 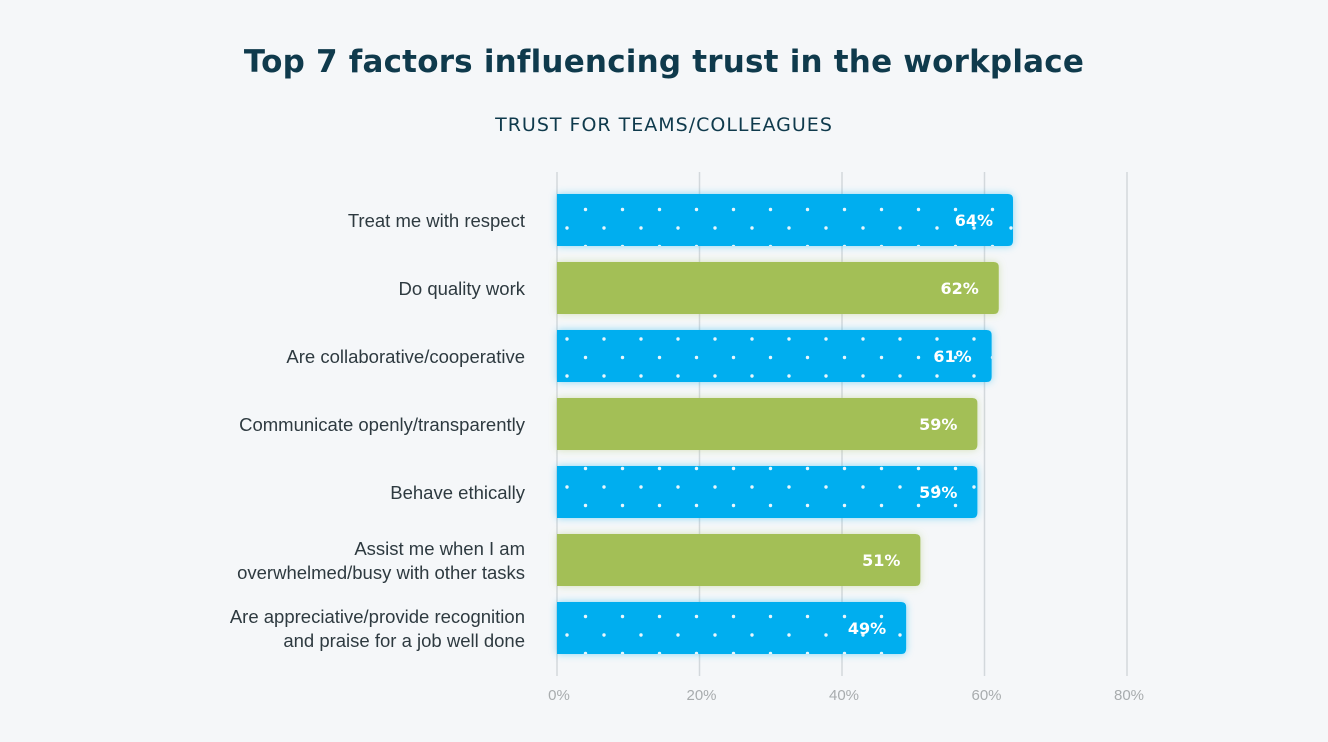 I want to click on category-label: Behave ethically, so click(x=457, y=492).